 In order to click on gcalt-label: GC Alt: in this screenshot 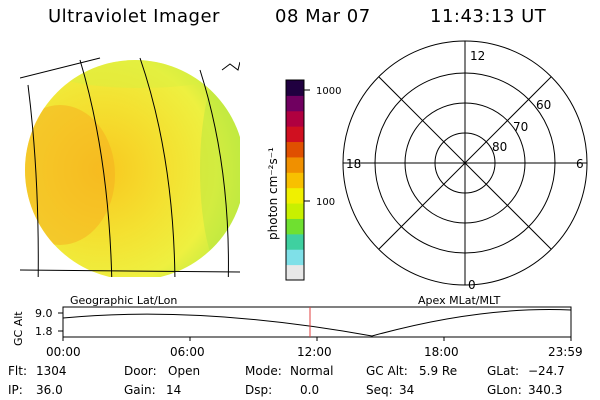, I will do `click(387, 371)`.